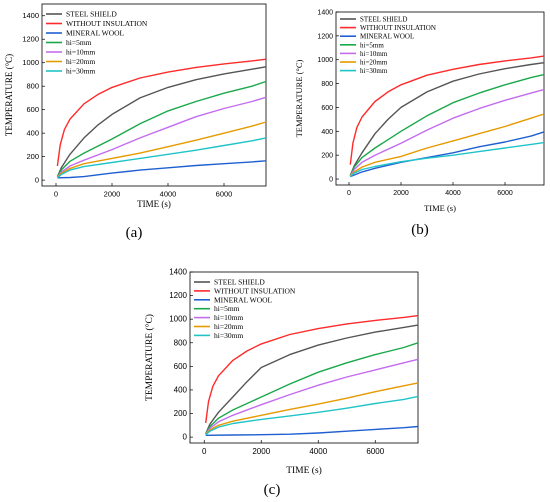 The width and height of the screenshot is (550, 502). I want to click on panel-label-b: (b), so click(420, 230).